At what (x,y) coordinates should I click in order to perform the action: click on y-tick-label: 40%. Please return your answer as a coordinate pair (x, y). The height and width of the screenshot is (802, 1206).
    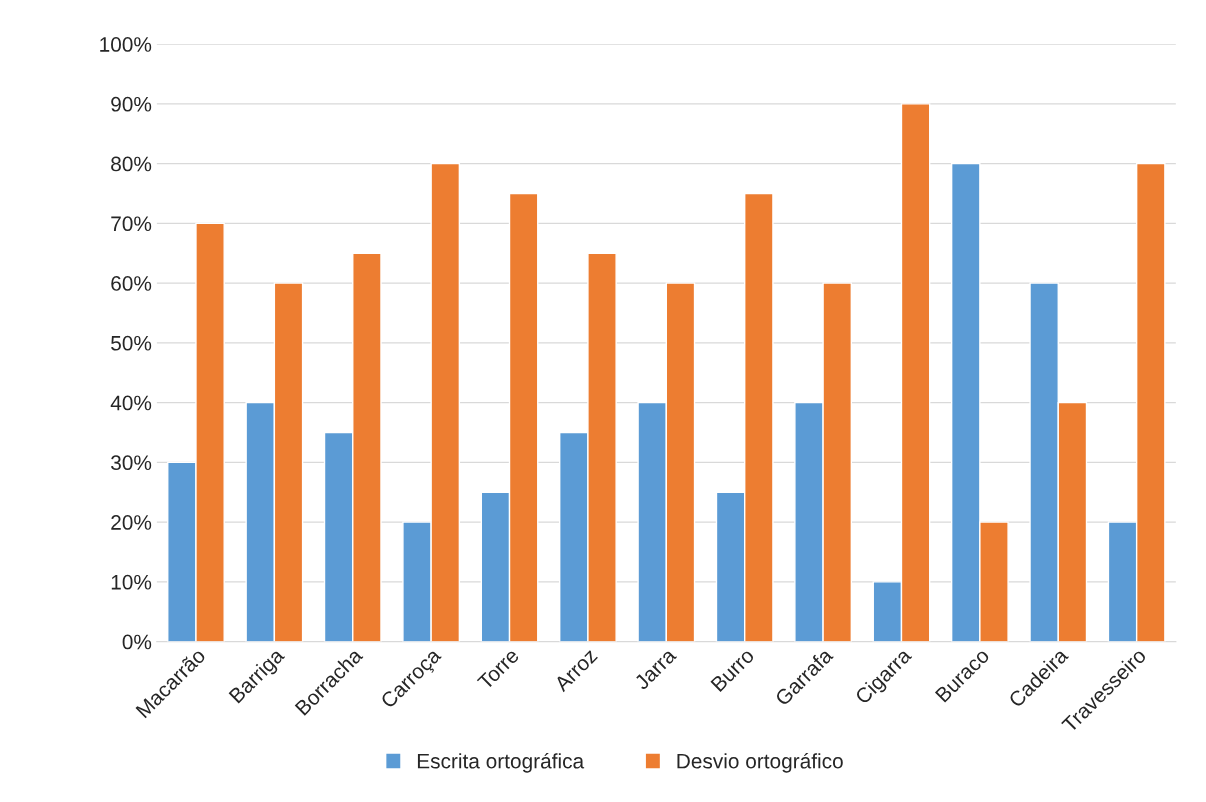
    Looking at the image, I should click on (131, 403).